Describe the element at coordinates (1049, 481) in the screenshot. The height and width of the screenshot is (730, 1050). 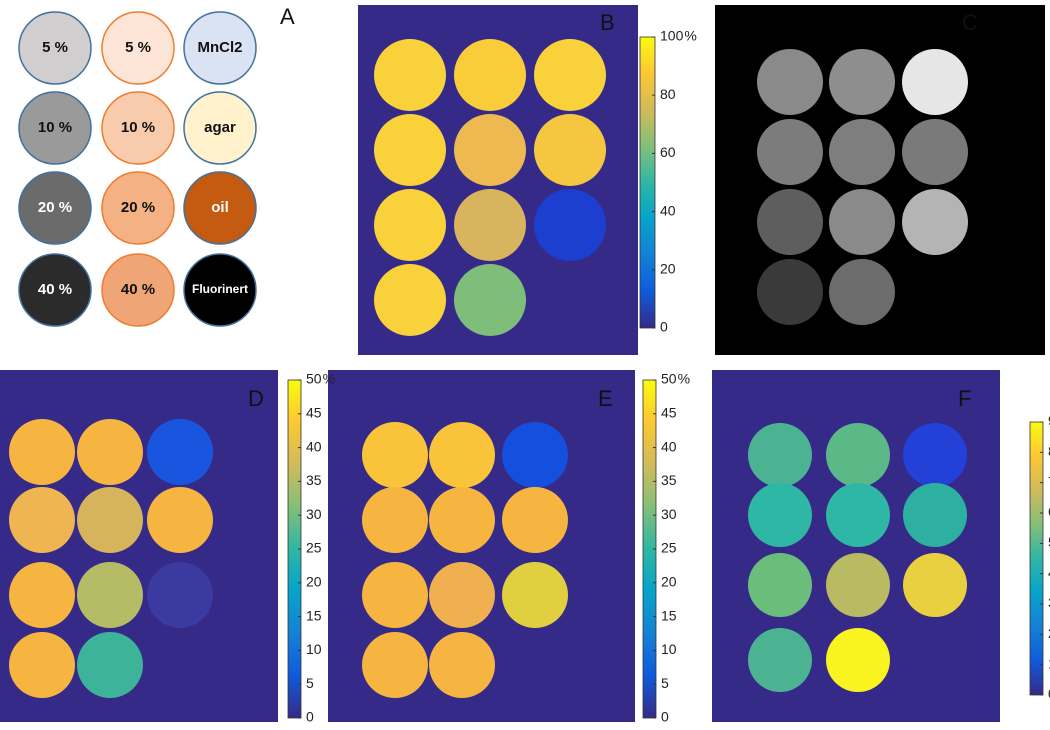
I see `colorbar-tick-label: 70` at that location.